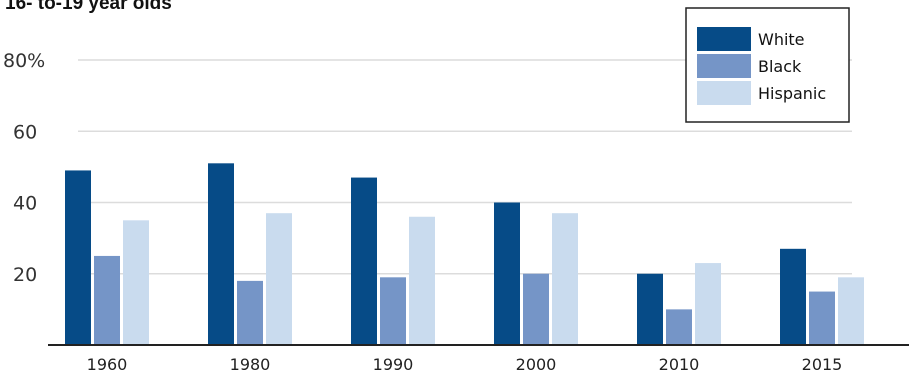  I want to click on x-tick-label: 1990, so click(393, 364).